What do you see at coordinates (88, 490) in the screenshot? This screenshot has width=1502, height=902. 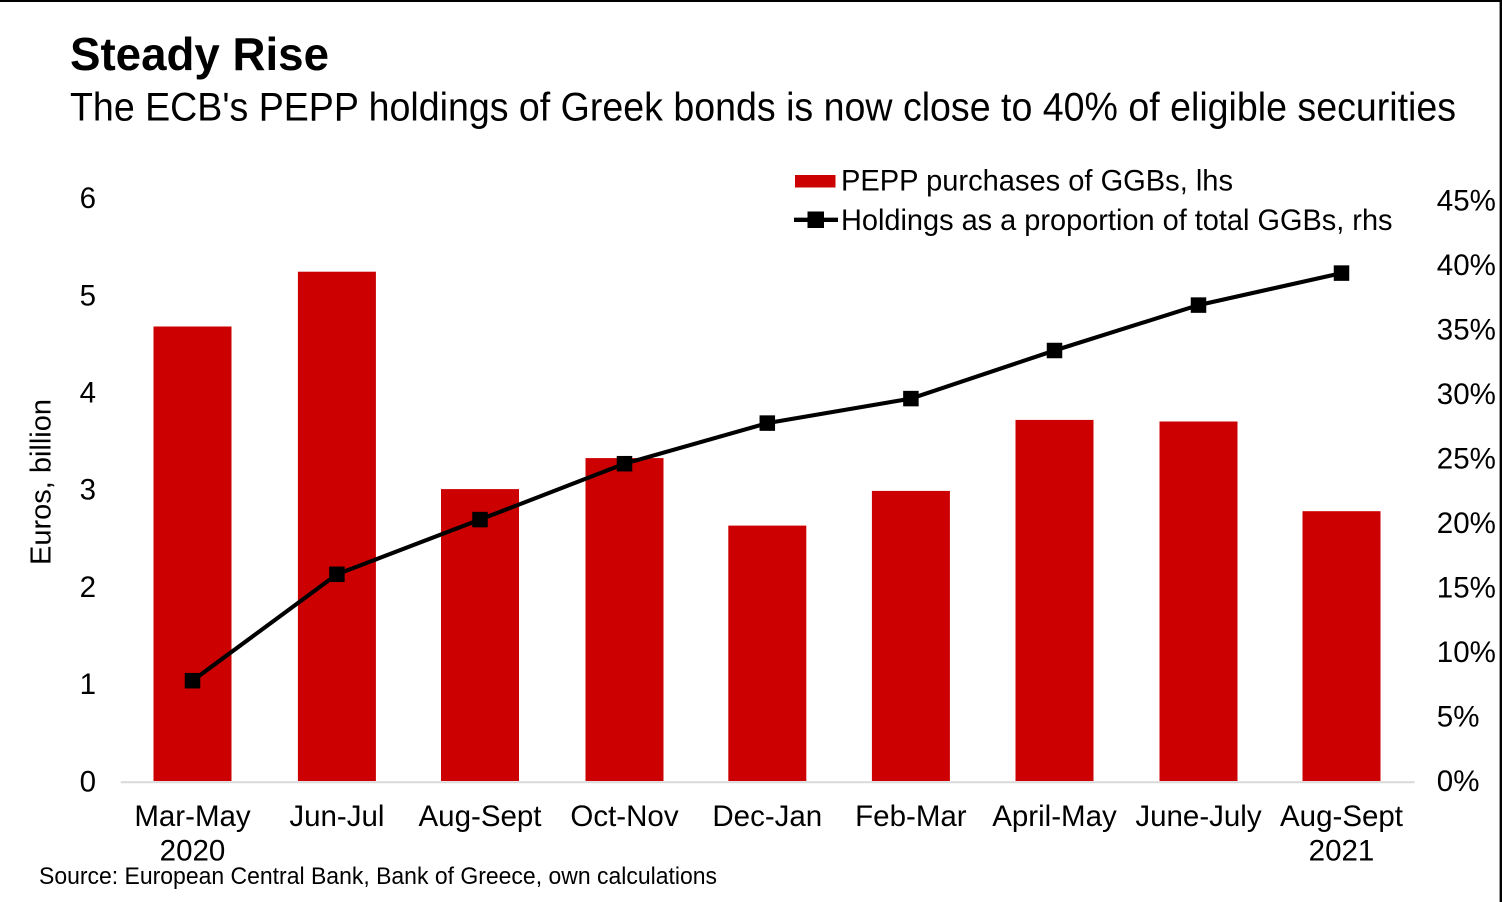 I see `svg-text: 3` at bounding box center [88, 490].